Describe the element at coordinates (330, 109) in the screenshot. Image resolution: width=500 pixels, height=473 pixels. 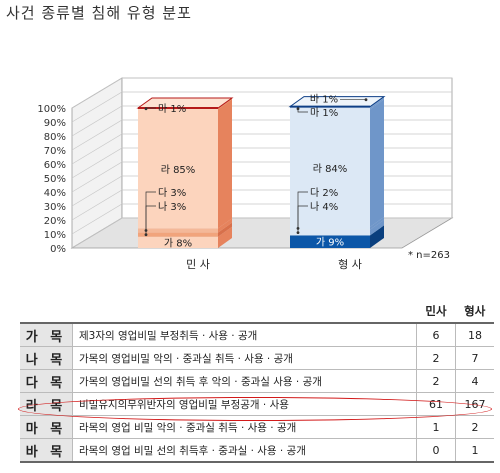
I see `bar-segment-마` at that location.